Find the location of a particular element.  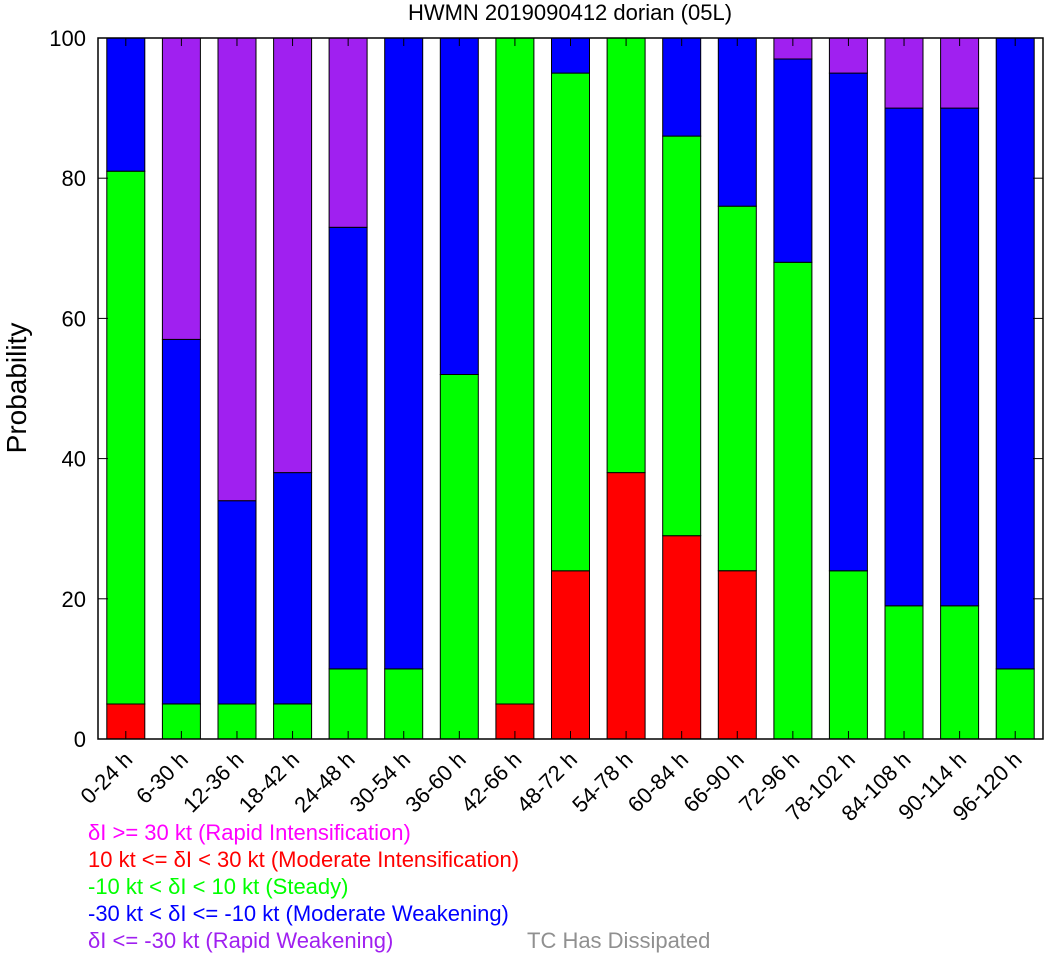

legend-rapid-weakening: δI <= -30 kt (Rapid Weakening) is located at coordinates (241, 940).